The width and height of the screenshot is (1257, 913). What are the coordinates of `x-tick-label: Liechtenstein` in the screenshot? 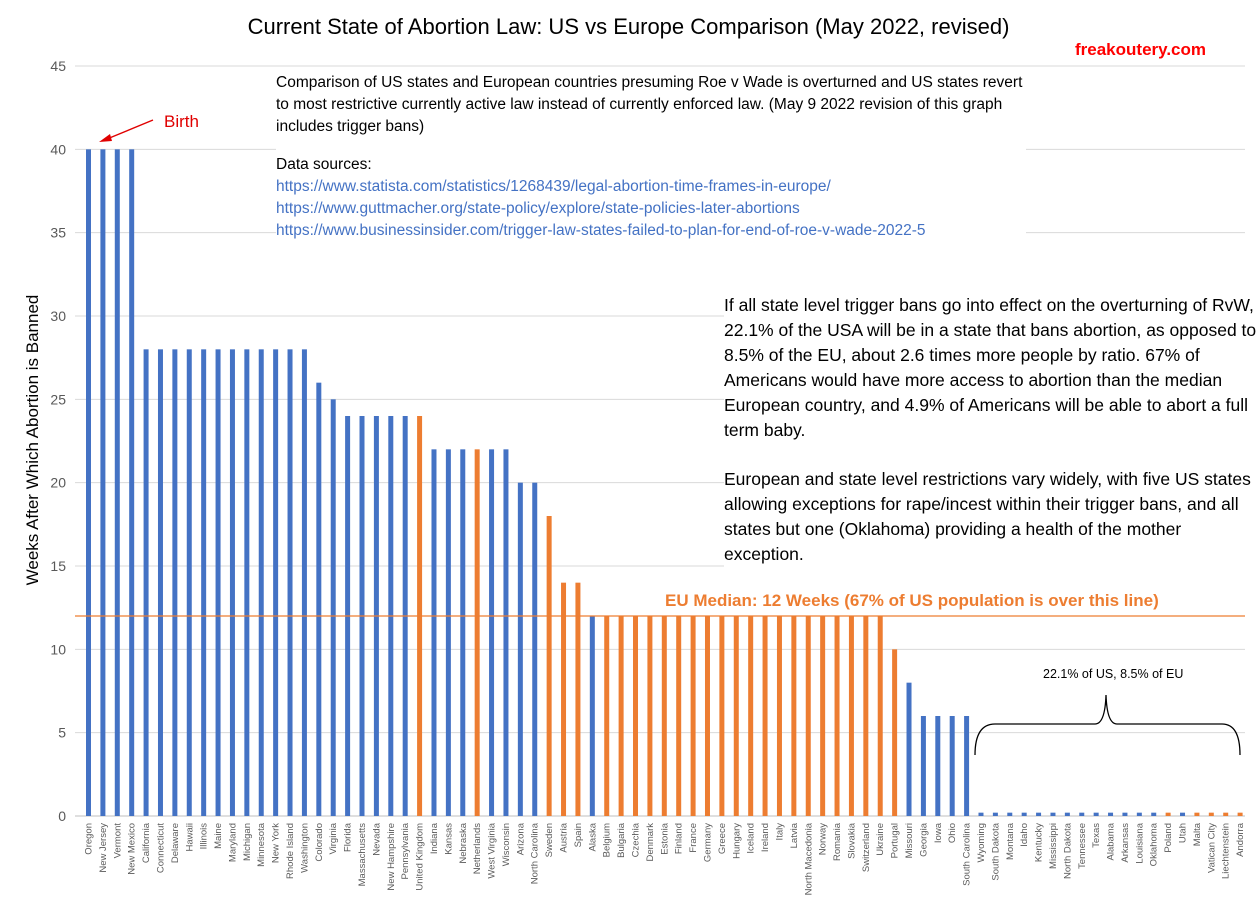 It's located at (1226, 851).